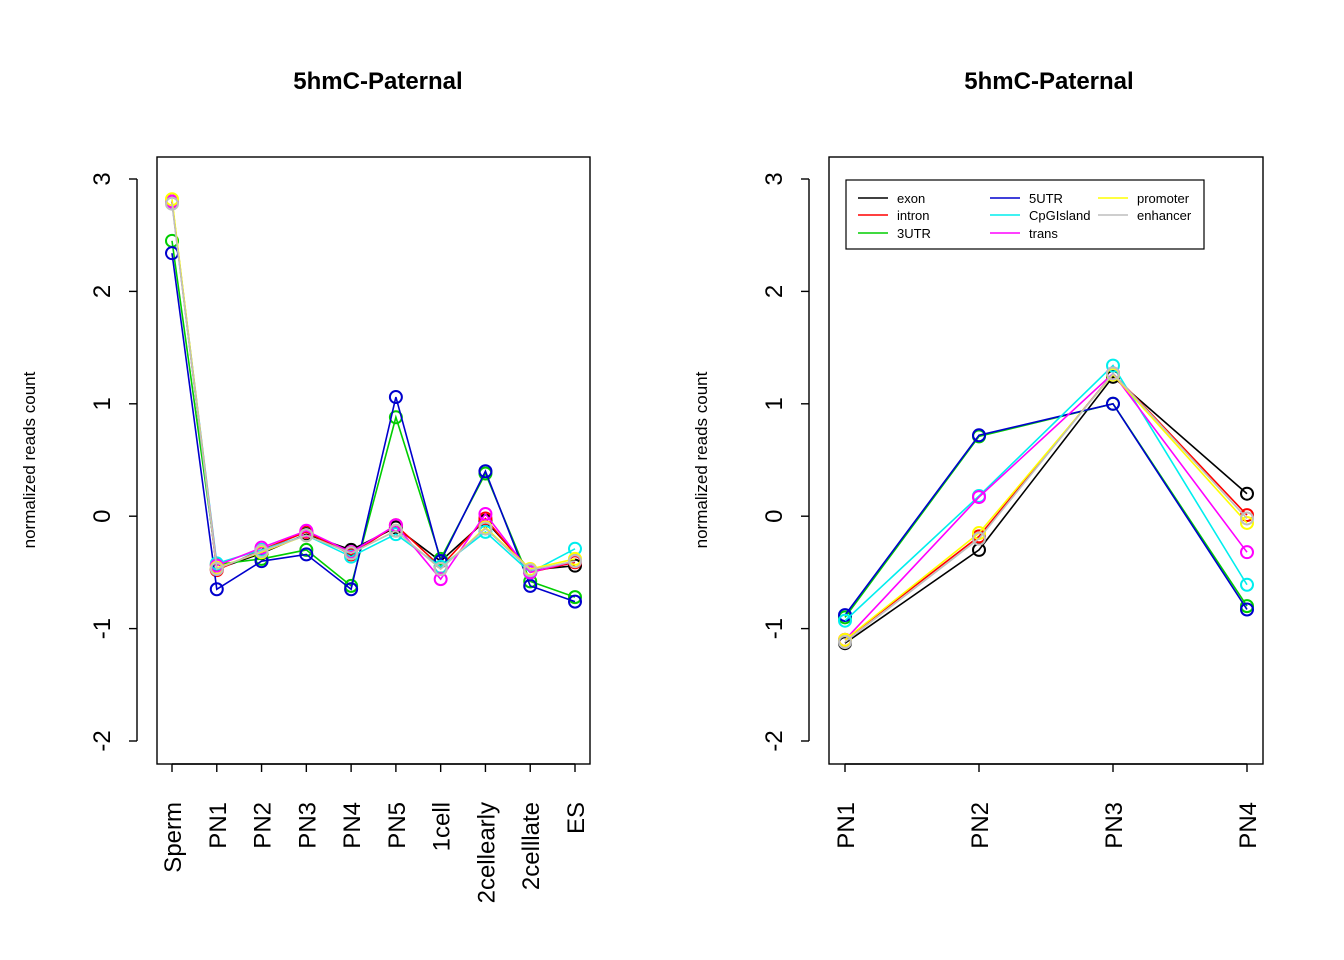 This screenshot has width=1344, height=960. I want to click on chart-title-left: 5hmC-Paternal, so click(377, 81).